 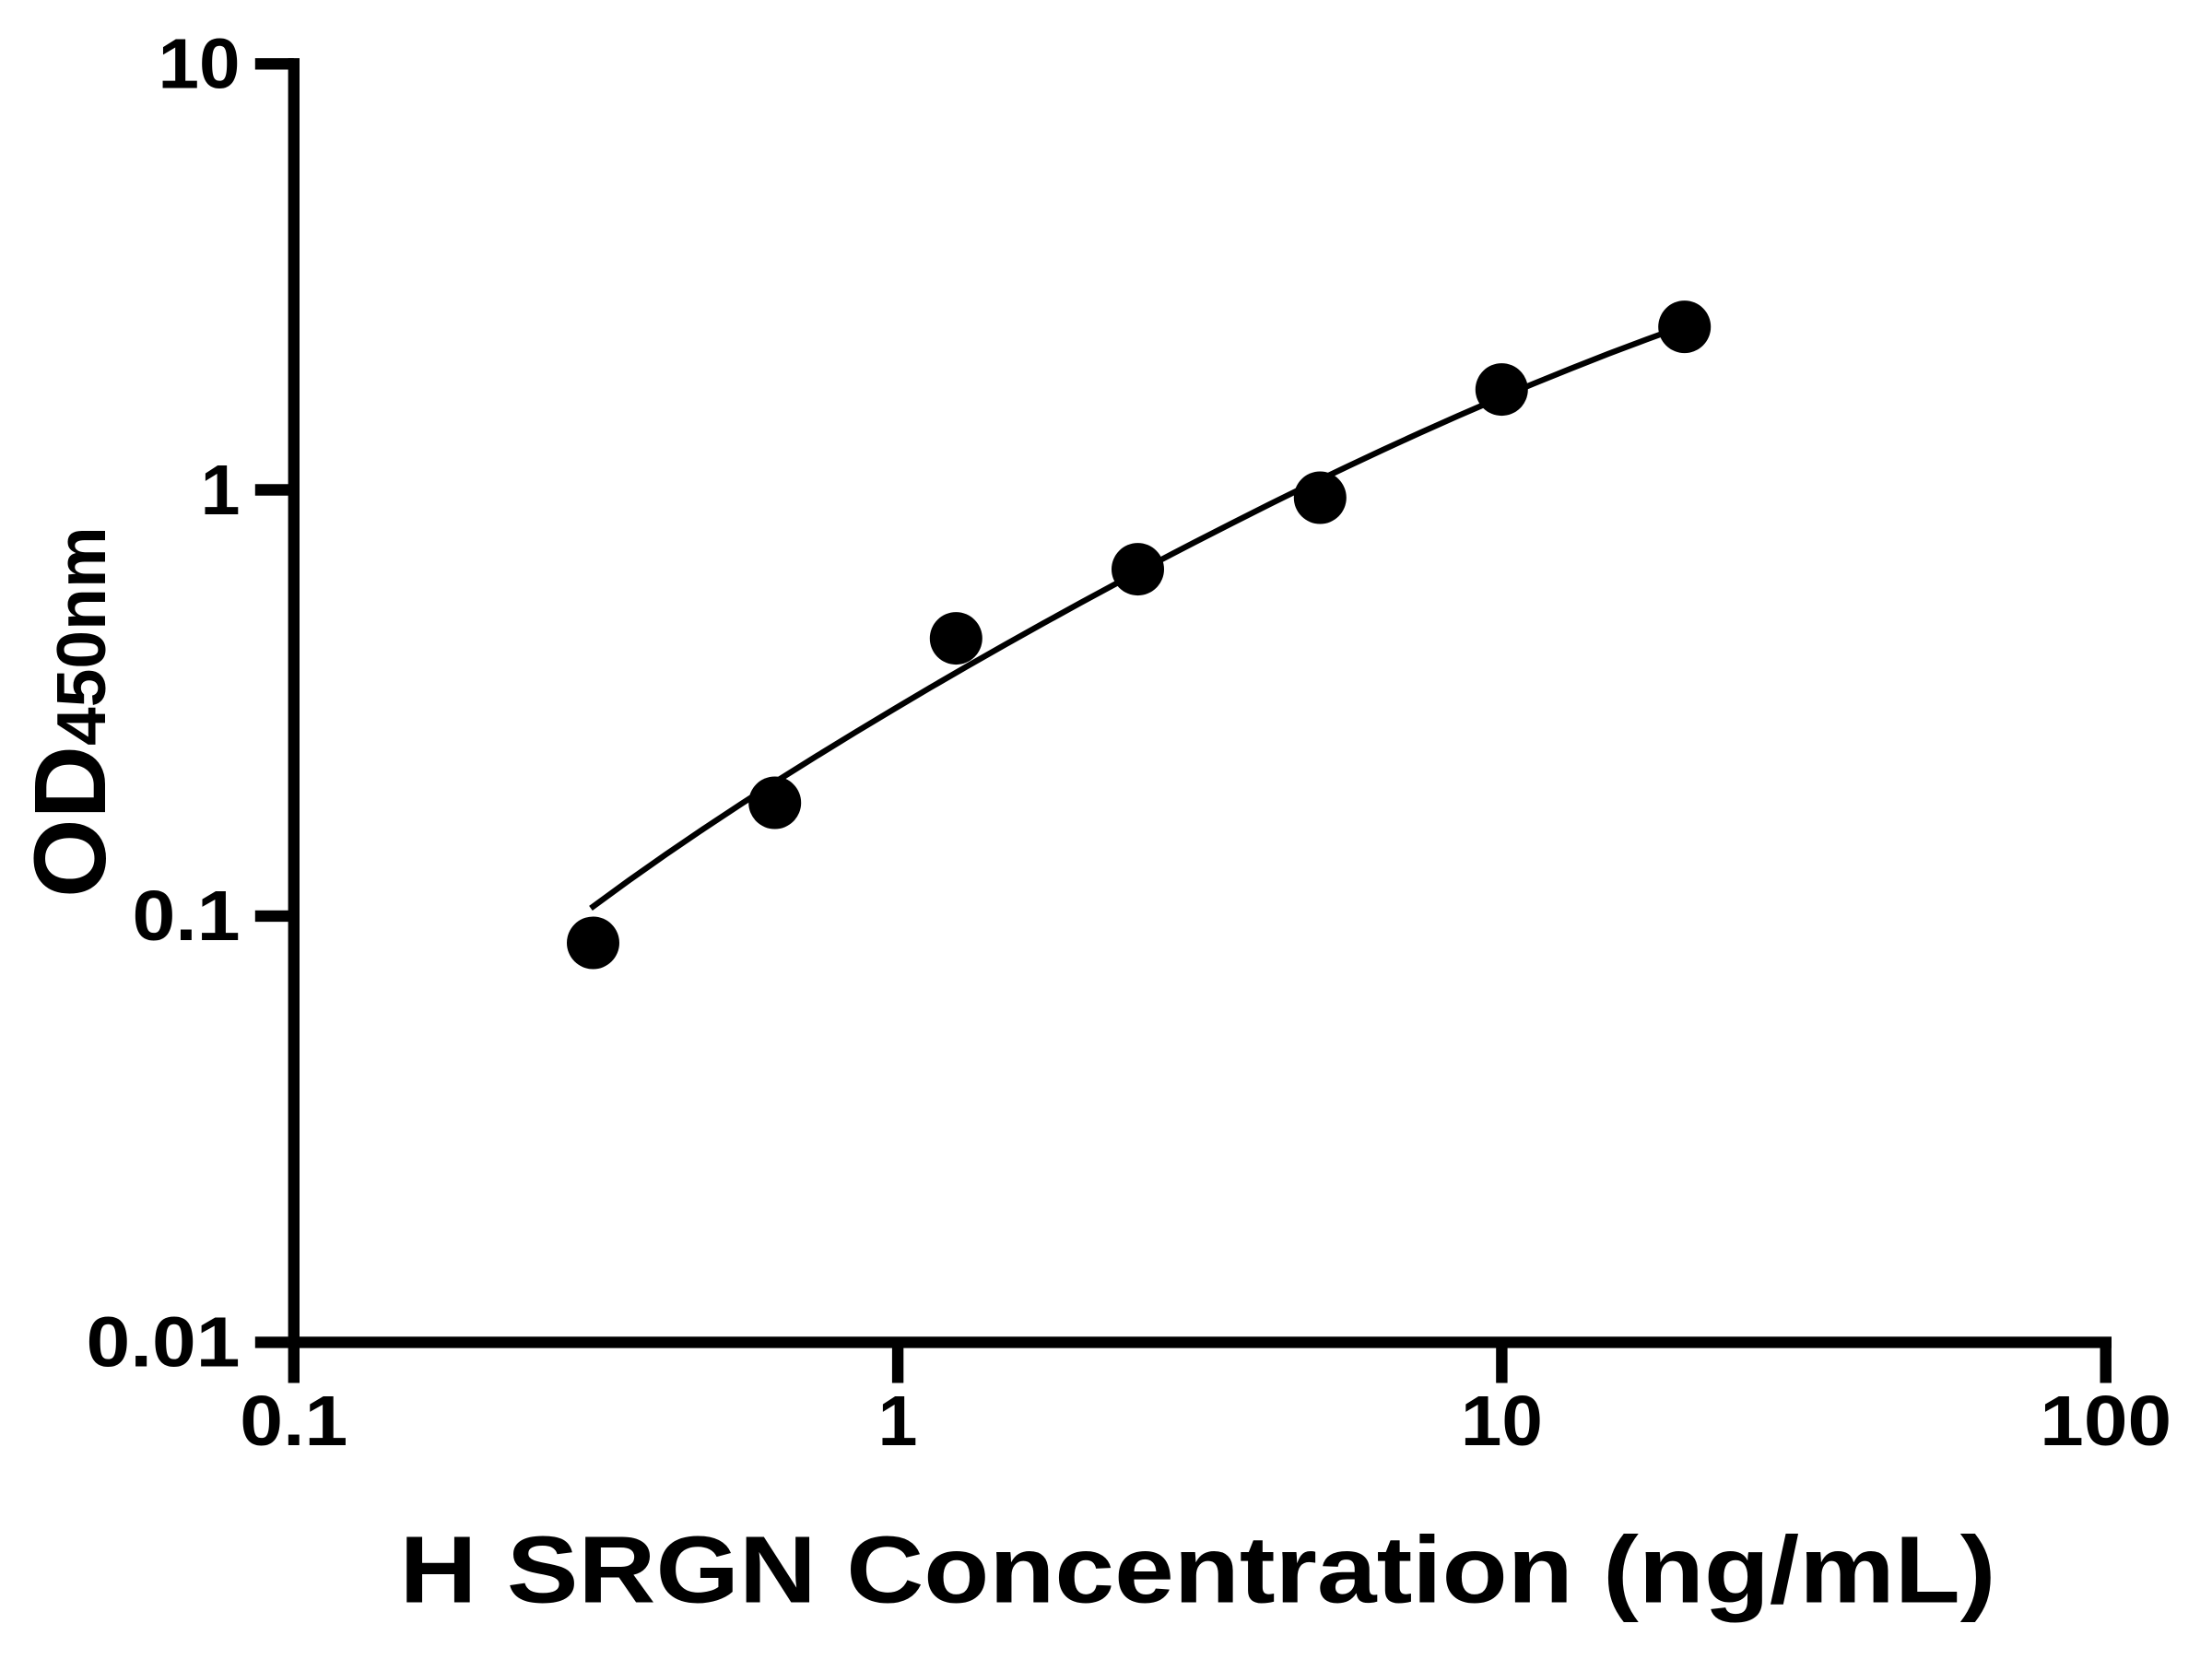 What do you see at coordinates (2105, 1421) in the screenshot?
I see `svg-text: 100` at bounding box center [2105, 1421].